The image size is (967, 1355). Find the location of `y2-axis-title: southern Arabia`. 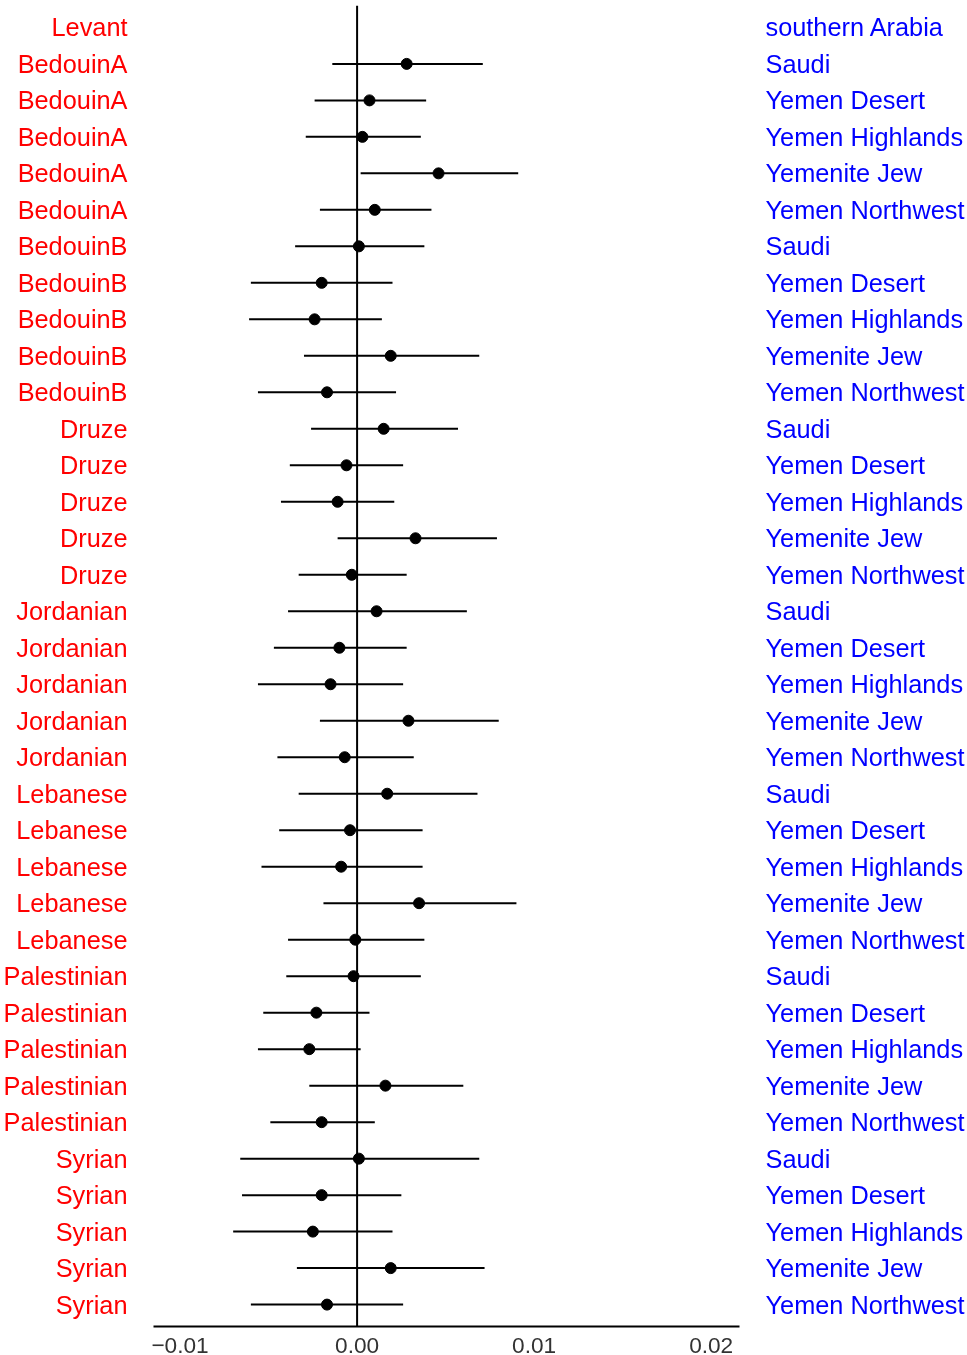

y2-axis-title: southern Arabia is located at coordinates (854, 27).